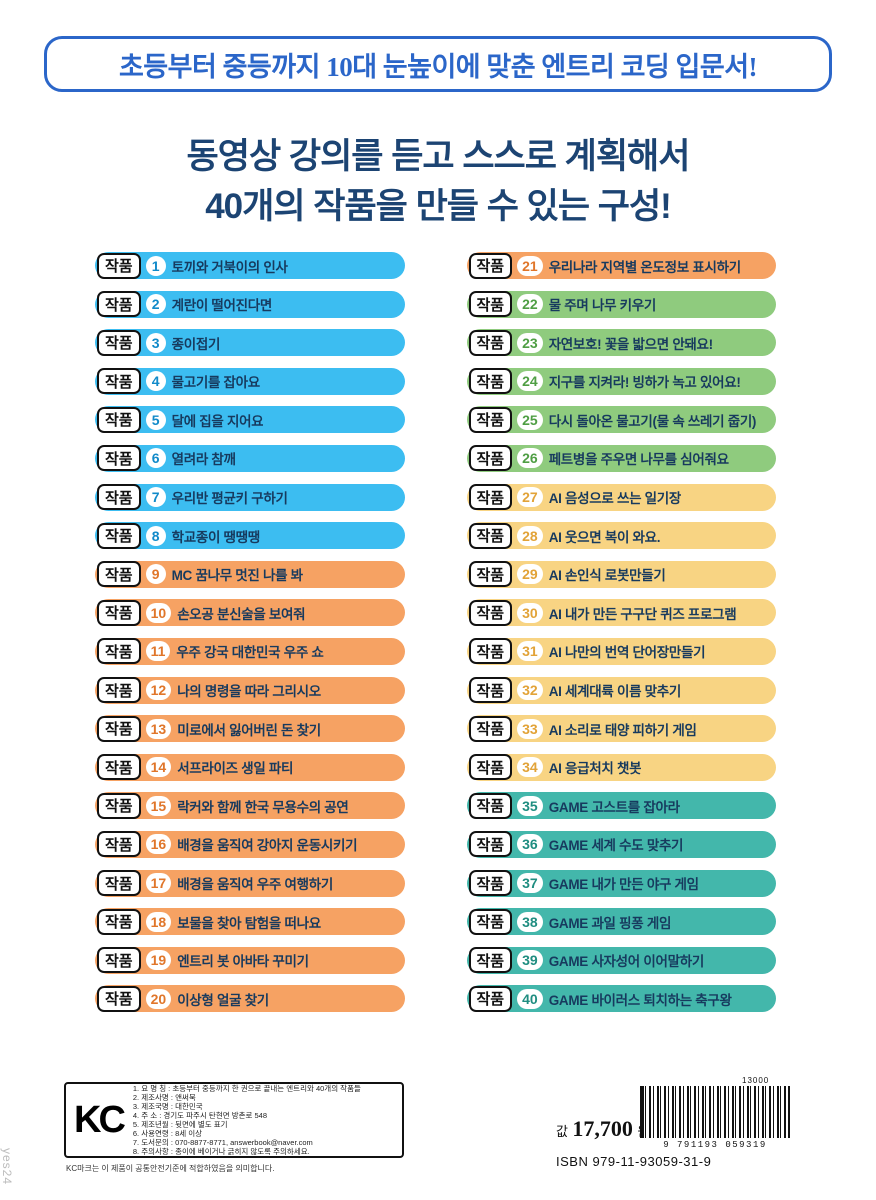  What do you see at coordinates (530, 690) in the screenshot?
I see `work-number-badge: 32` at bounding box center [530, 690].